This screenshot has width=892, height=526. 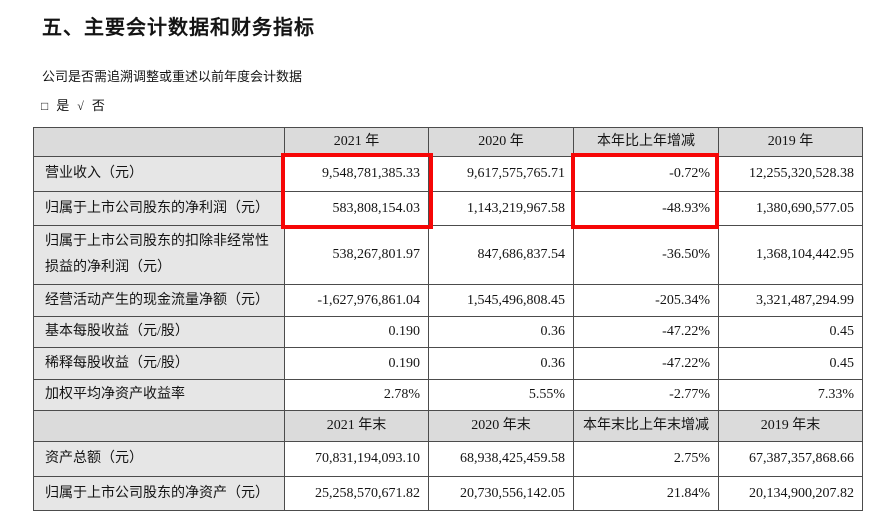 I want to click on header-2021-end: 2021 年末, so click(x=356, y=426).